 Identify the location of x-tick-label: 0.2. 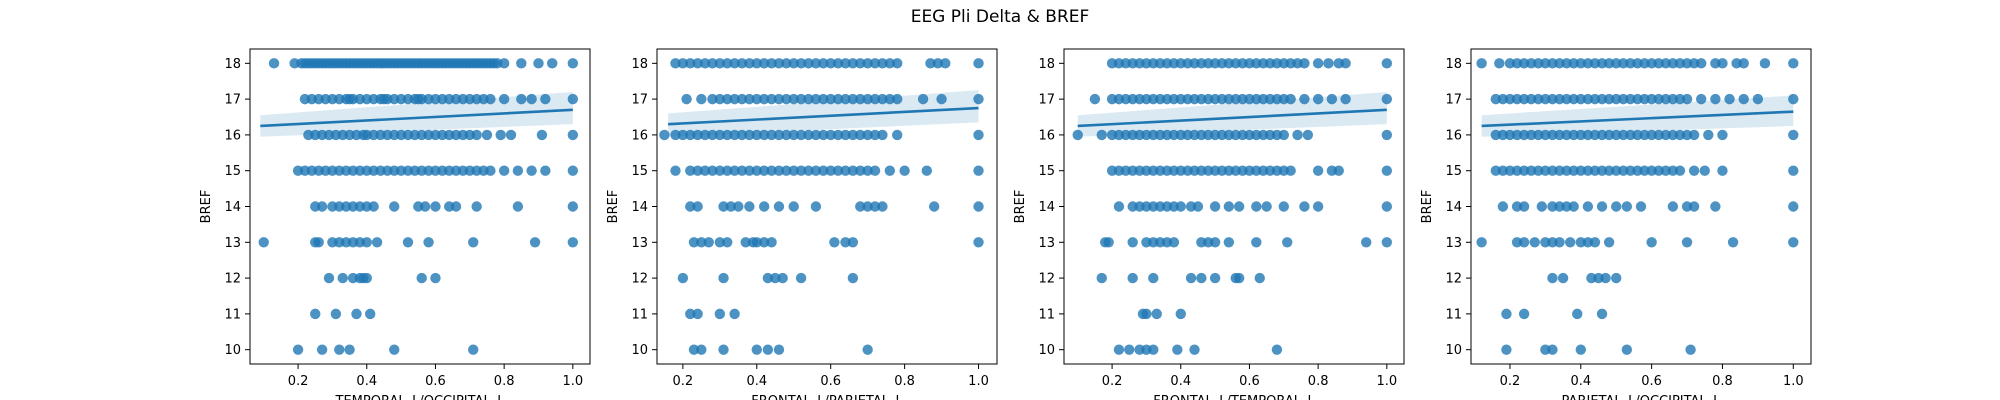
(1510, 381).